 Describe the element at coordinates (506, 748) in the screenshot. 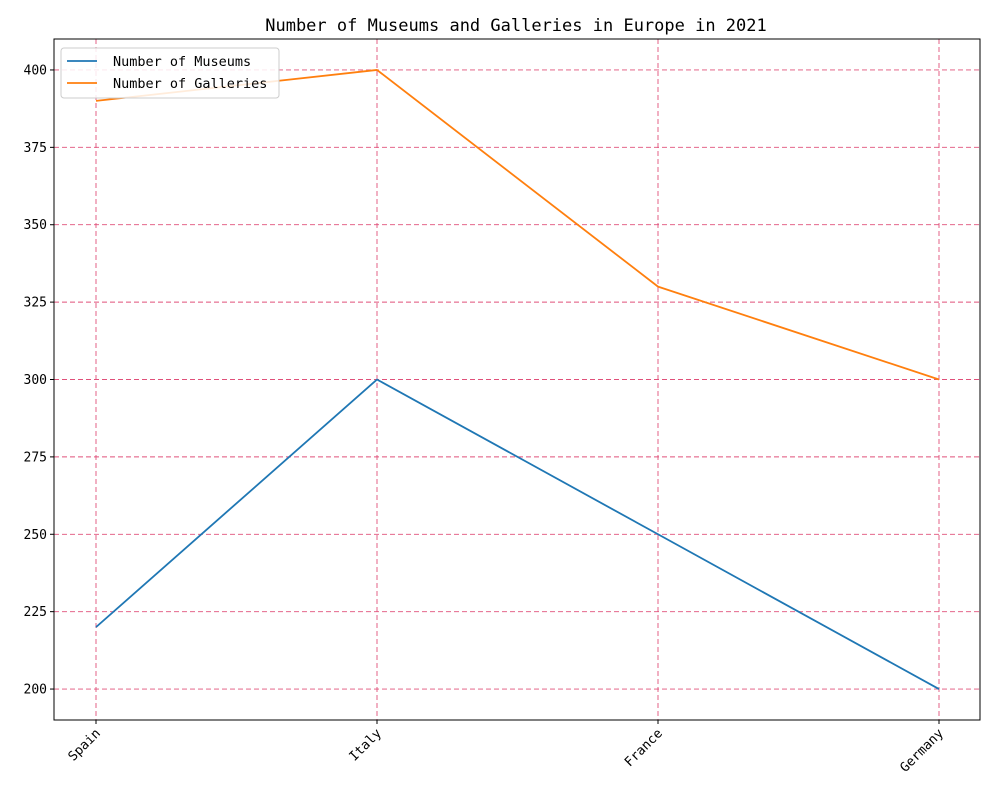

I see `x-axis: Spain Italy France Germany` at that location.